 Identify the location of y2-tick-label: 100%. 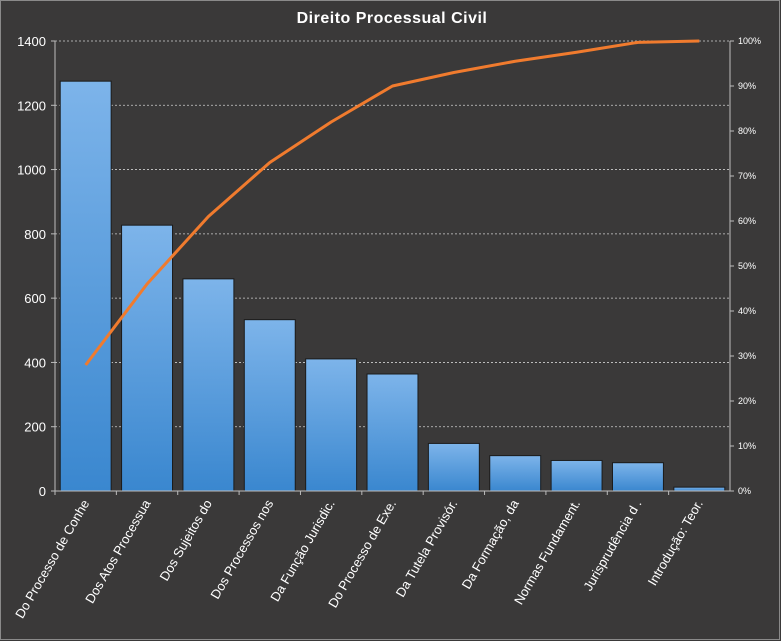
(749, 41).